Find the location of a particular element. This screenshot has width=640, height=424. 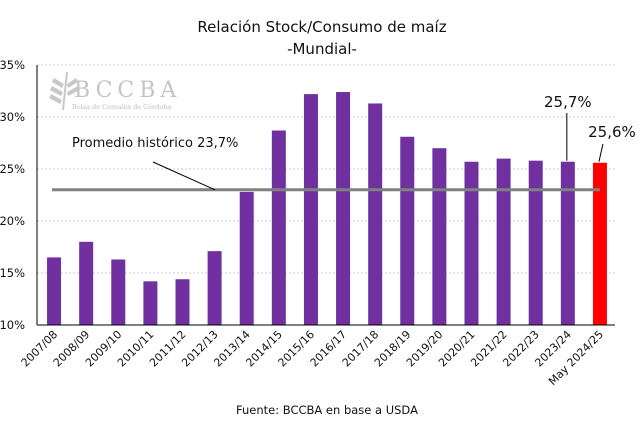

average-leader-line is located at coordinates (184, 176).